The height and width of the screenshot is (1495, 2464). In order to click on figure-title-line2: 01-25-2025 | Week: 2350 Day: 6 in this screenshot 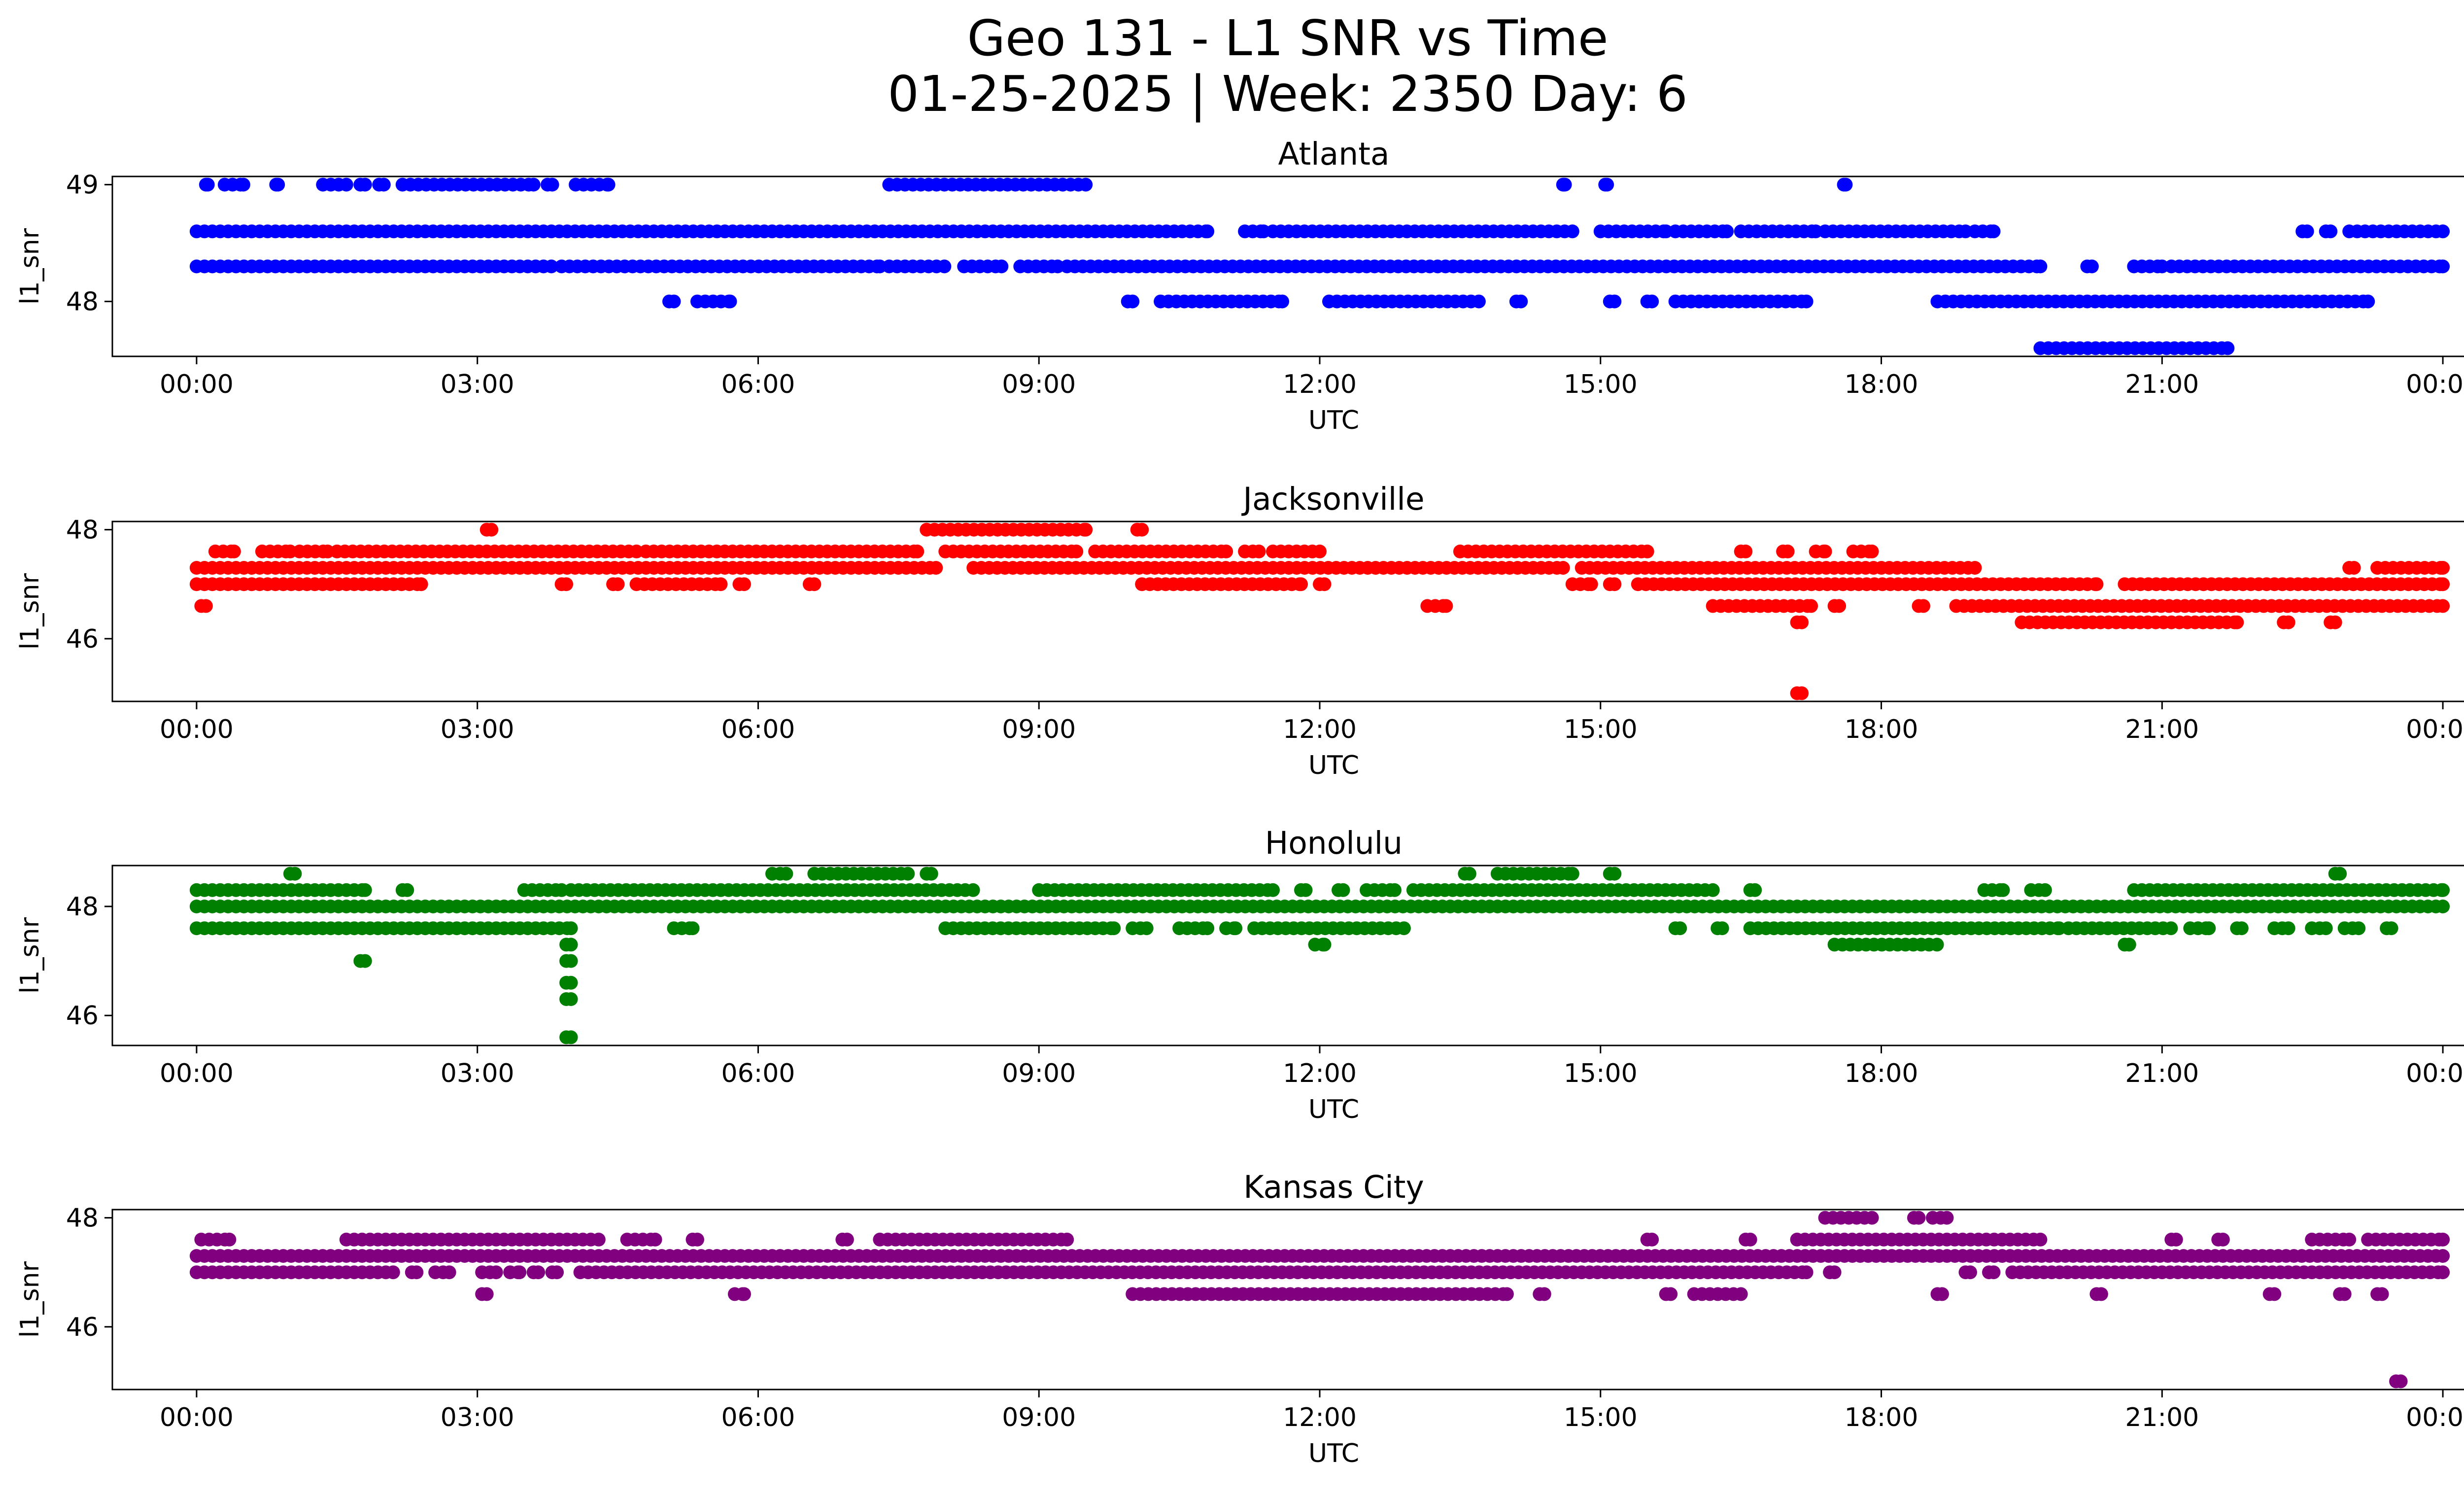, I will do `click(1287, 94)`.